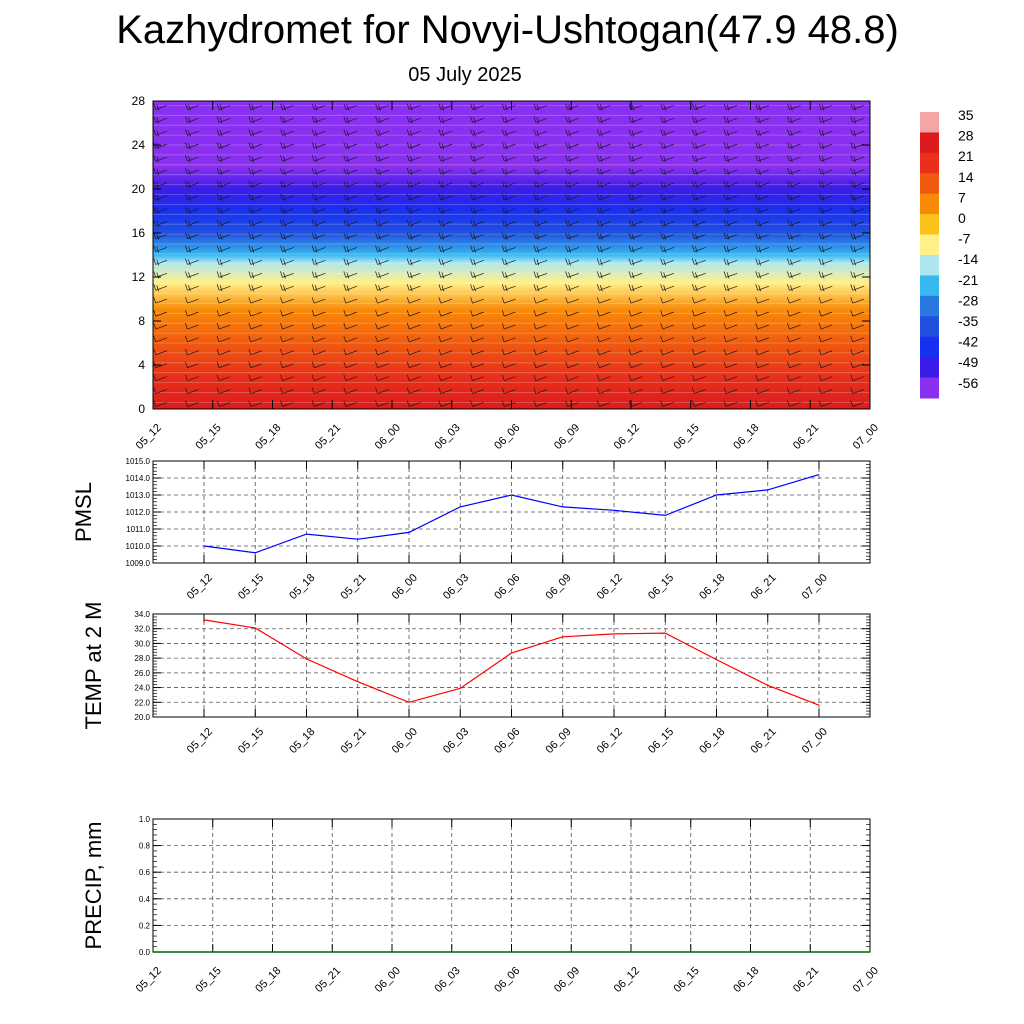 Image resolution: width=1024 pixels, height=1024 pixels. What do you see at coordinates (142, 614) in the screenshot?
I see `y-tick-label: 34.0` at bounding box center [142, 614].